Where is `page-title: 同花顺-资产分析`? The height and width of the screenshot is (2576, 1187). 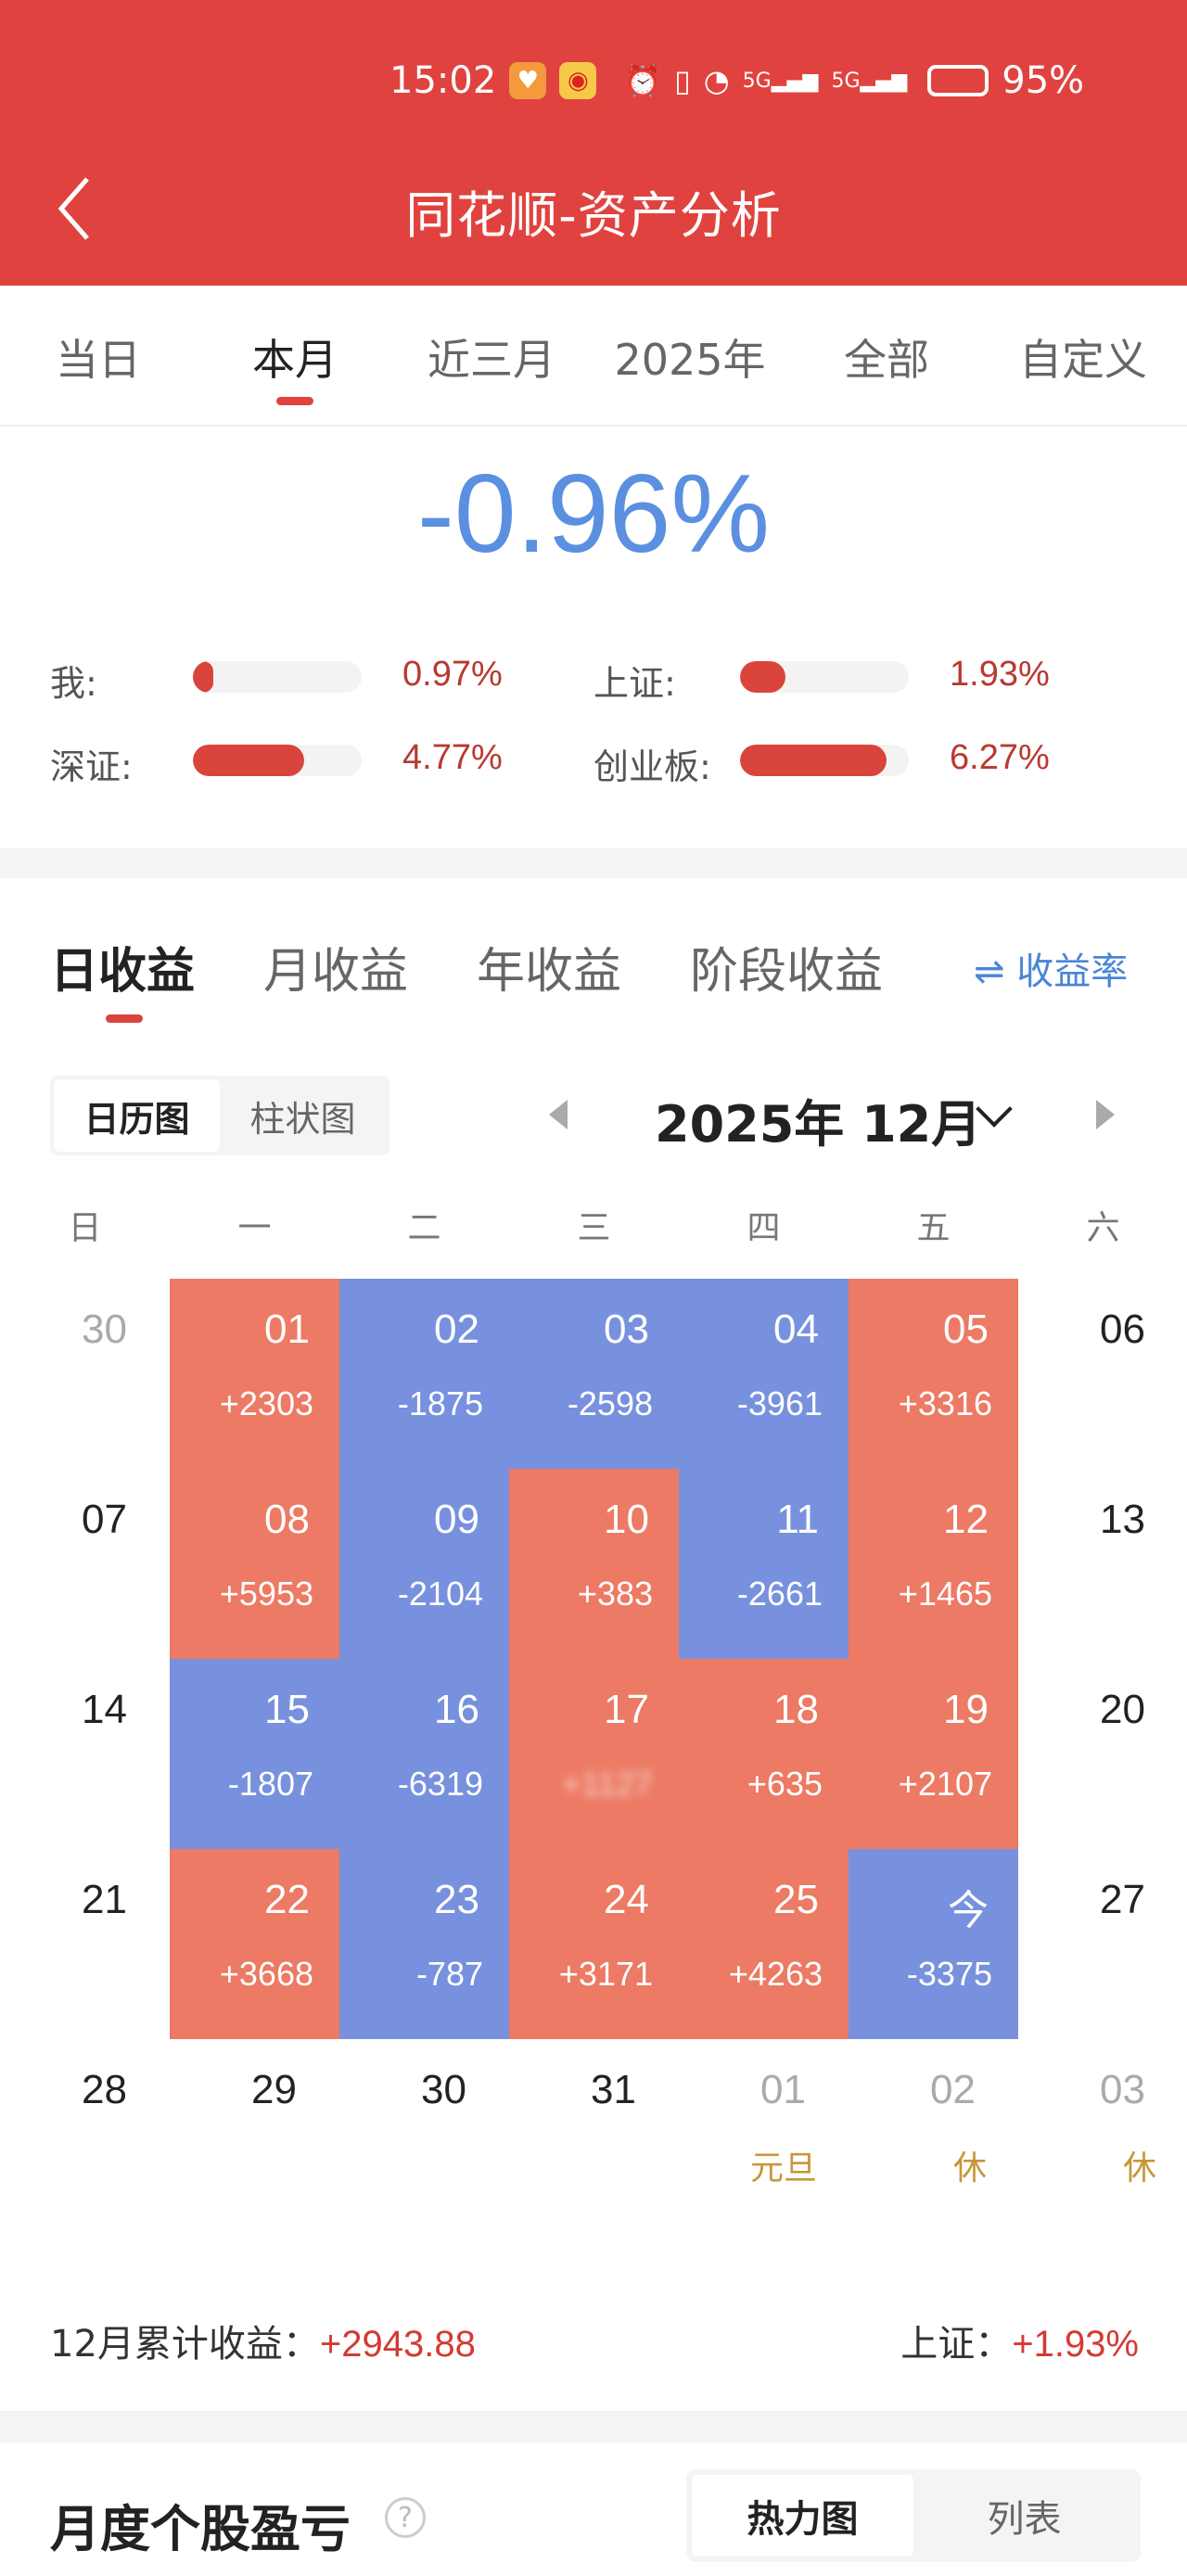
page-title: 同花顺-资产分析 is located at coordinates (593, 216).